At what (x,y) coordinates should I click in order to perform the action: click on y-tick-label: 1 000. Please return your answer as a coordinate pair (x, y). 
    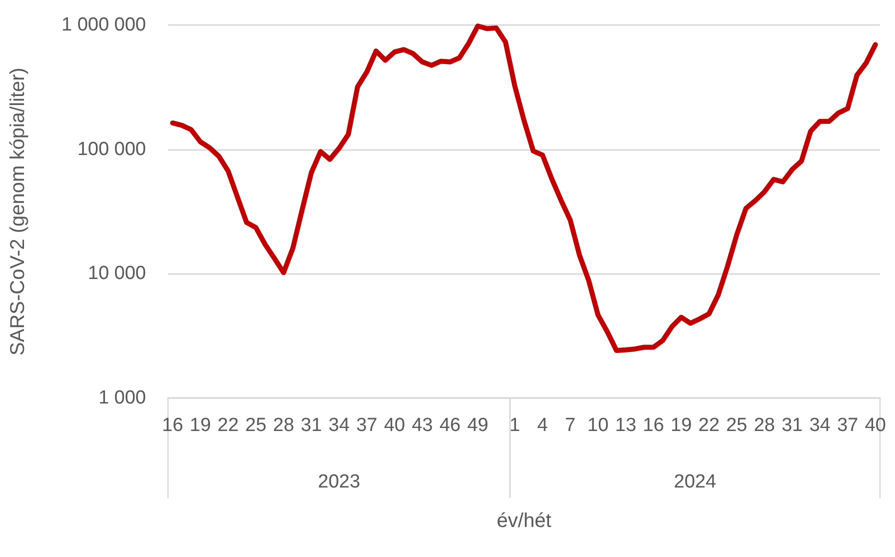
    Looking at the image, I should click on (122, 398).